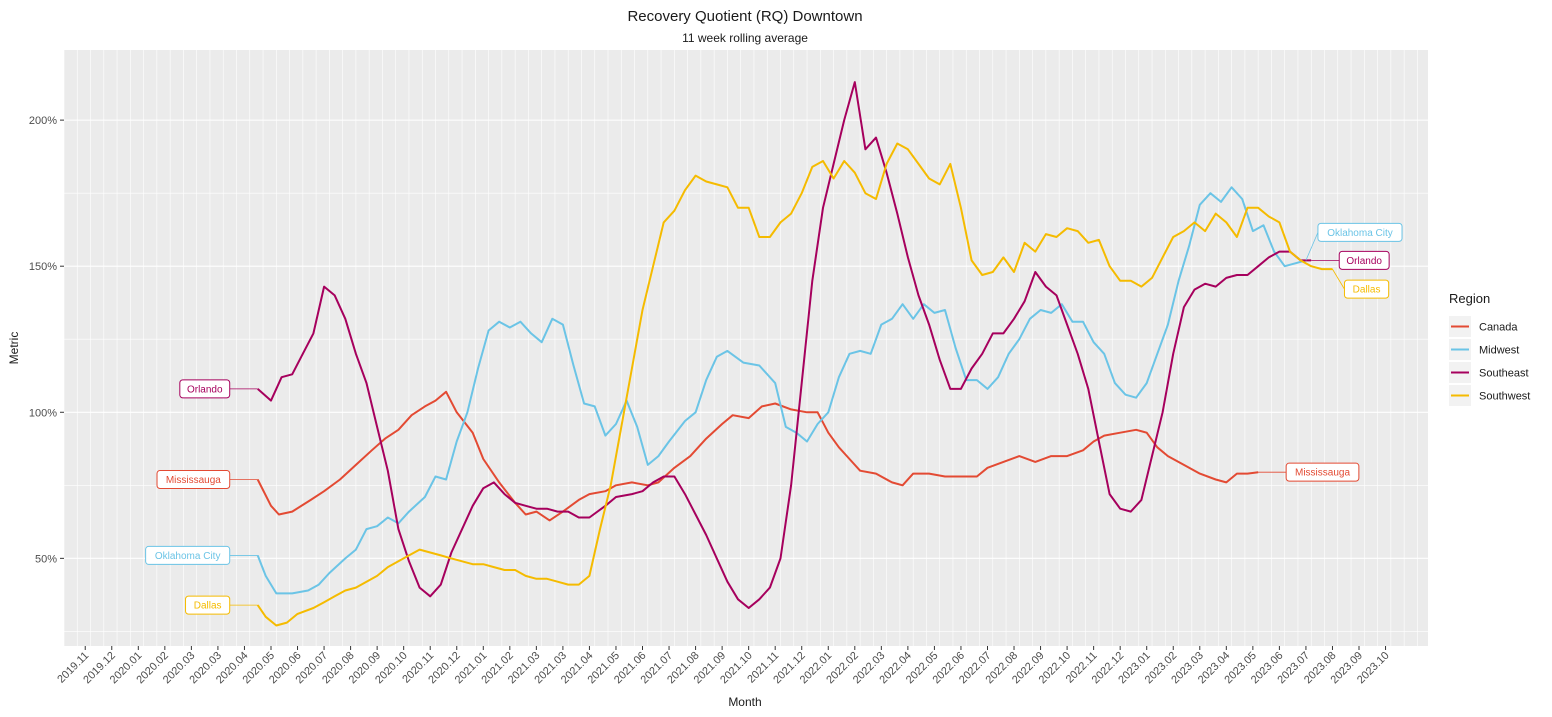 The width and height of the screenshot is (1552, 717). I want to click on legend-label: Midwest, so click(1499, 351).